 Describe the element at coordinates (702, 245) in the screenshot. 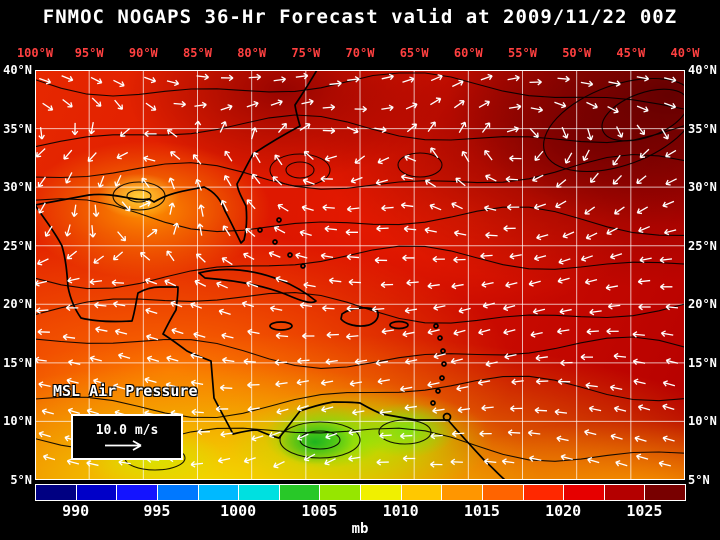

I see `lat-label-right: 25°N` at that location.